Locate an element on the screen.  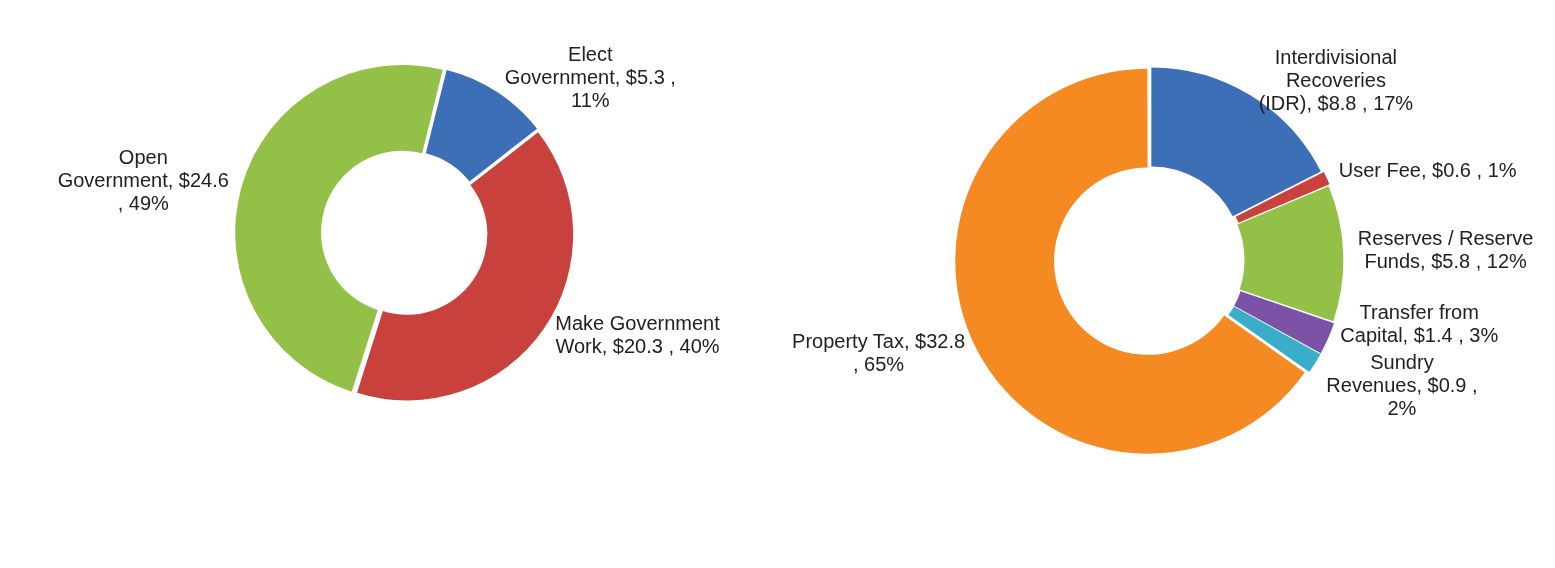
slice-label: Sundry Revenues, $0.9 , 2% is located at coordinates (1402, 384).